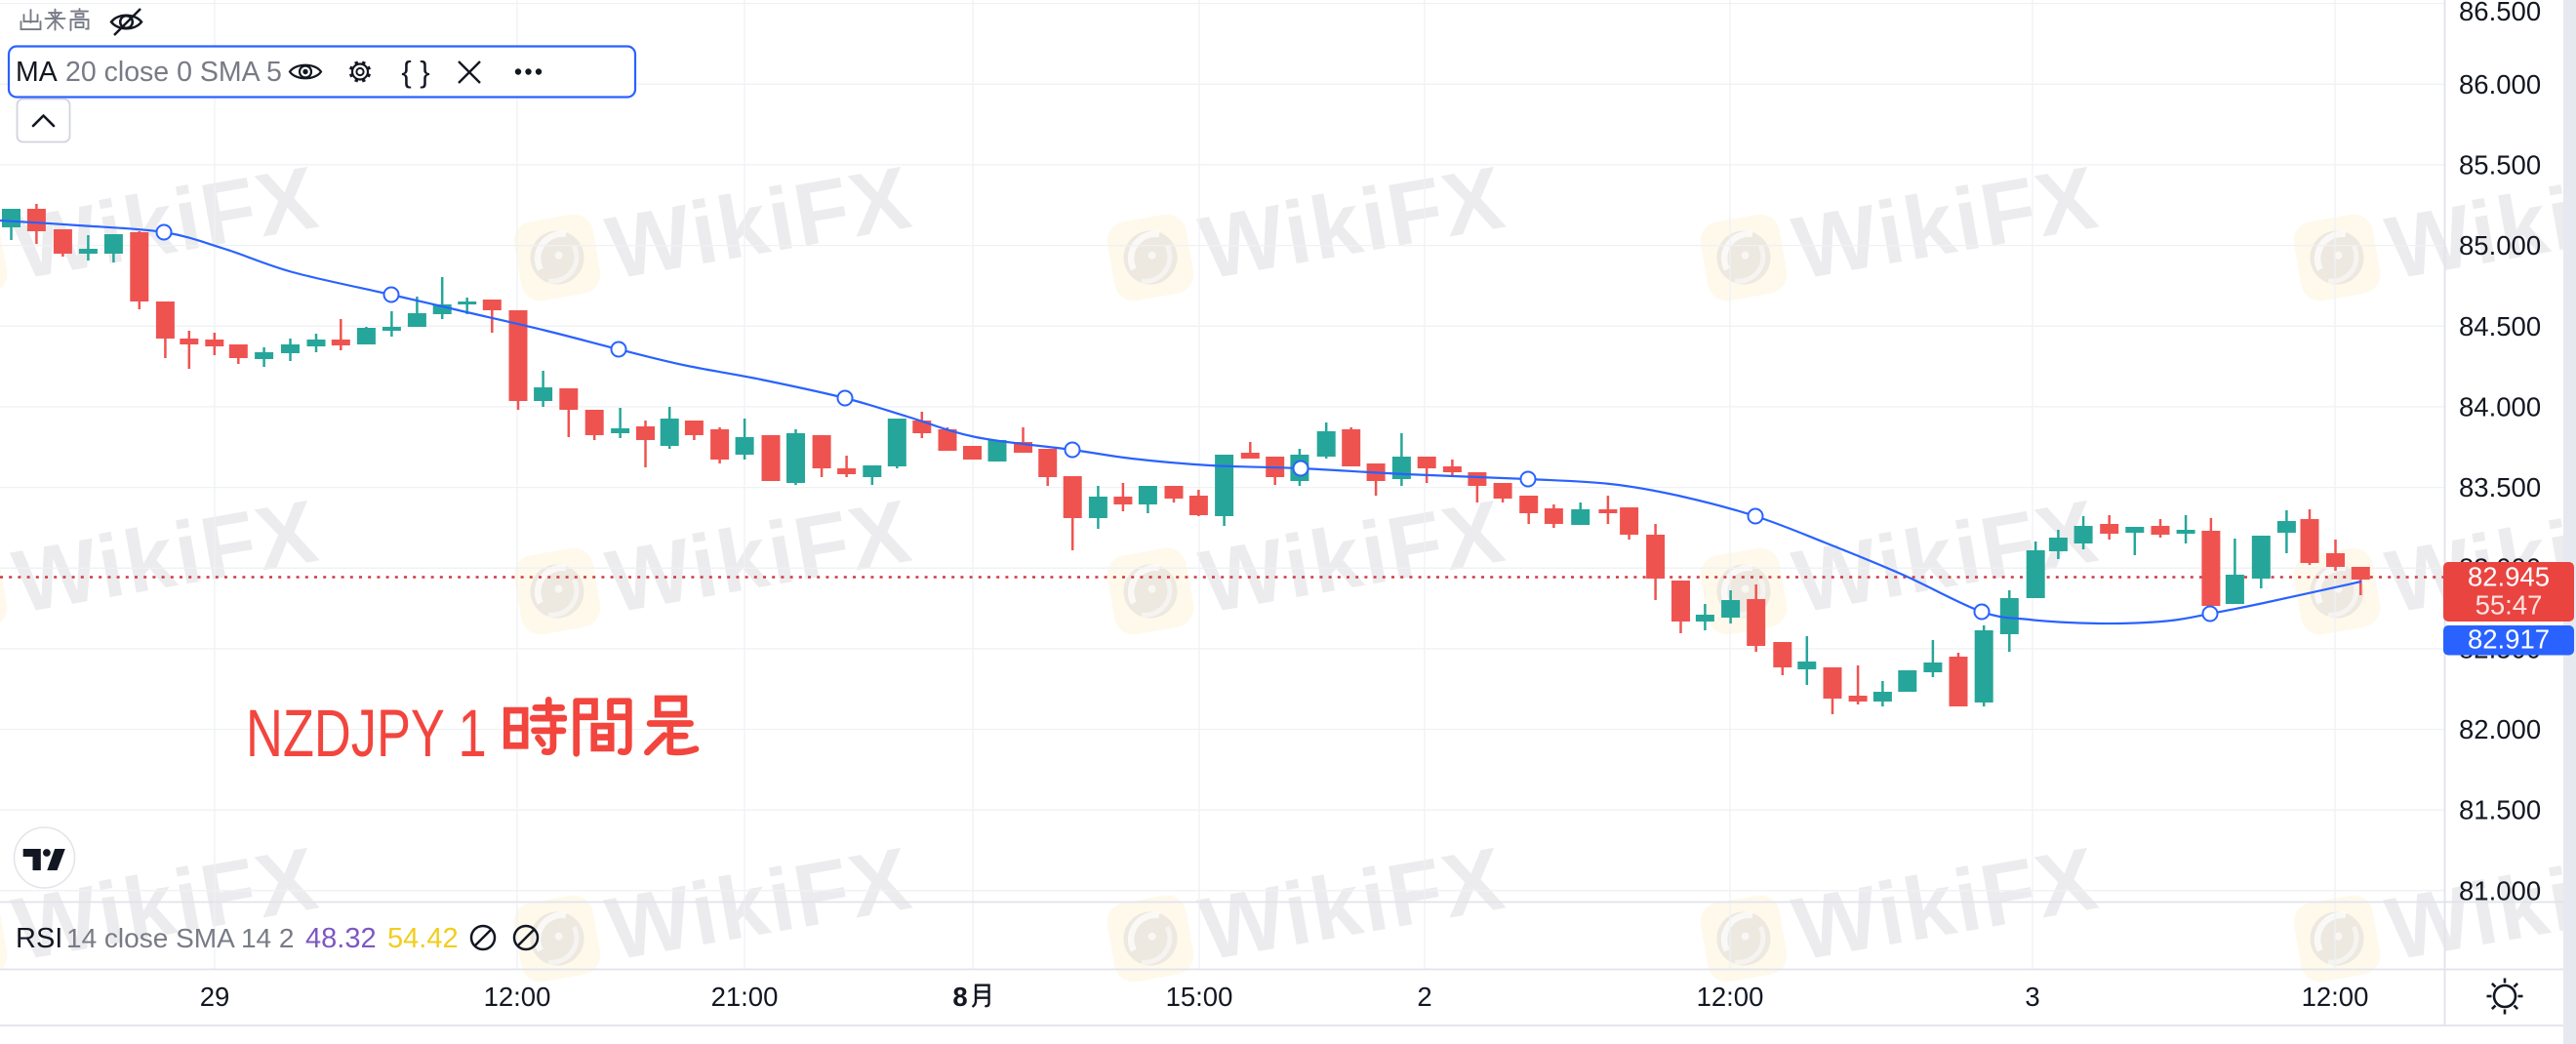 This screenshot has width=2576, height=1044. I want to click on svg-text: 86.000, so click(2500, 84).